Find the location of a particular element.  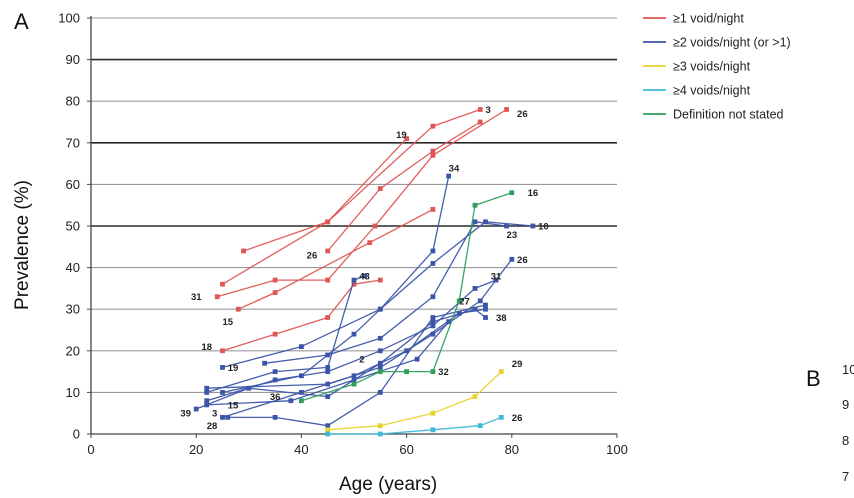

study-label: 29 is located at coordinates (517, 364).